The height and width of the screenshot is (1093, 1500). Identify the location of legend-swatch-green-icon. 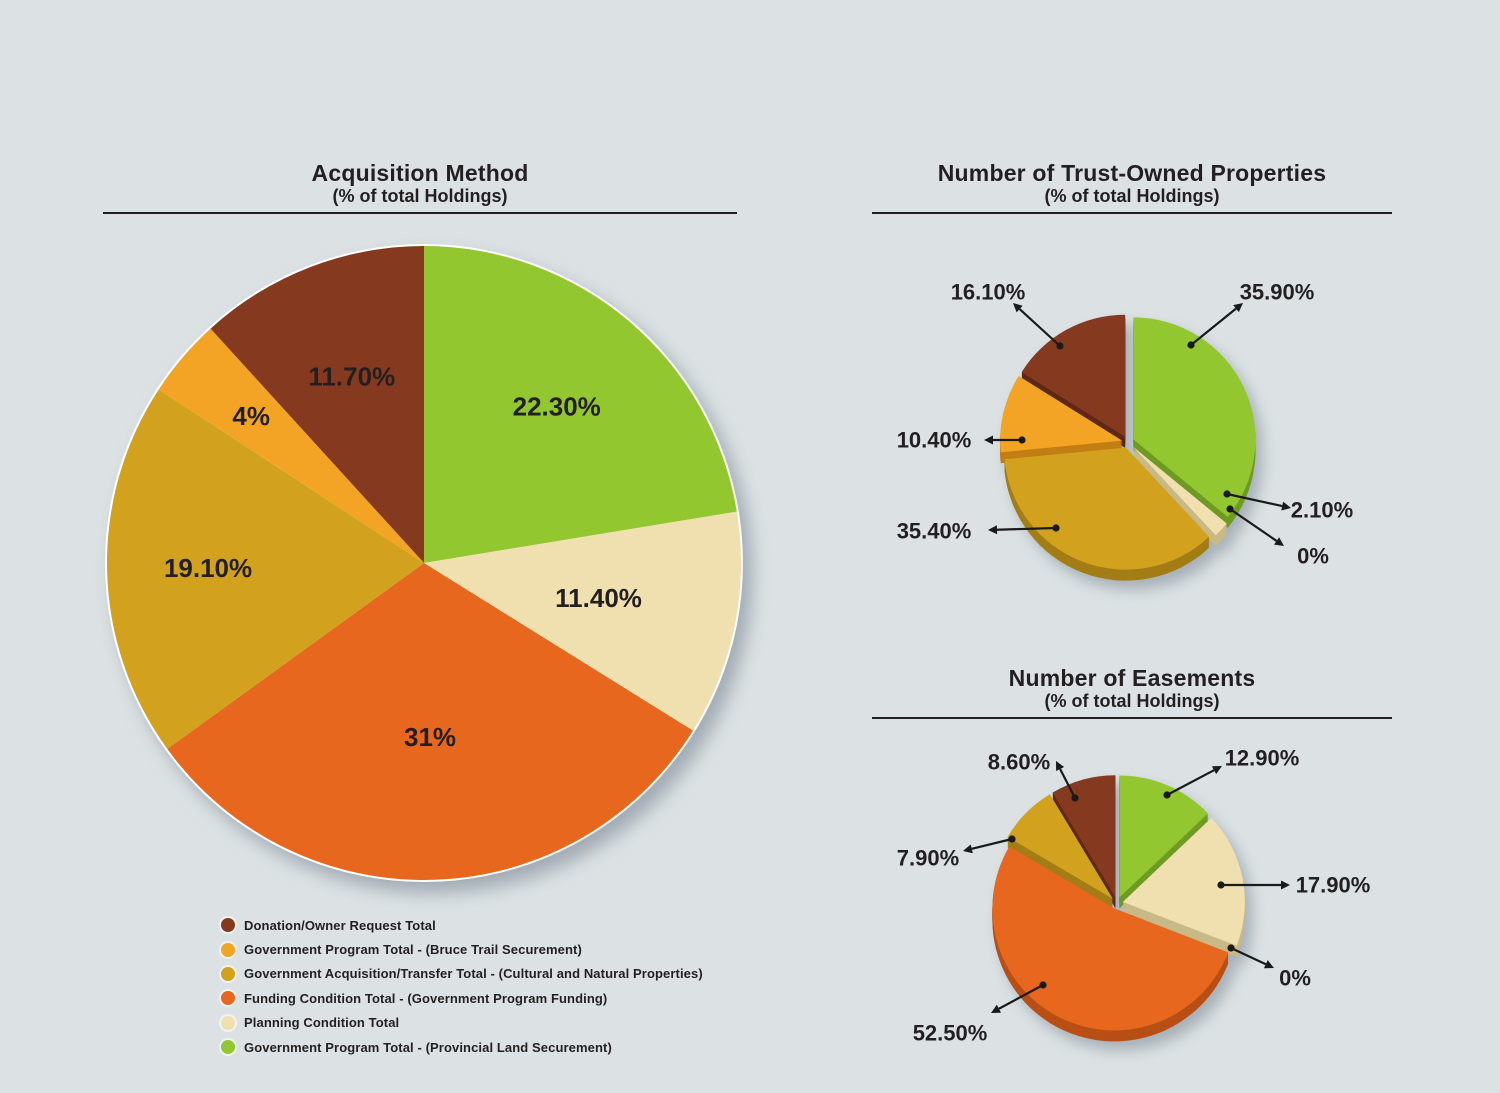
(228, 1047).